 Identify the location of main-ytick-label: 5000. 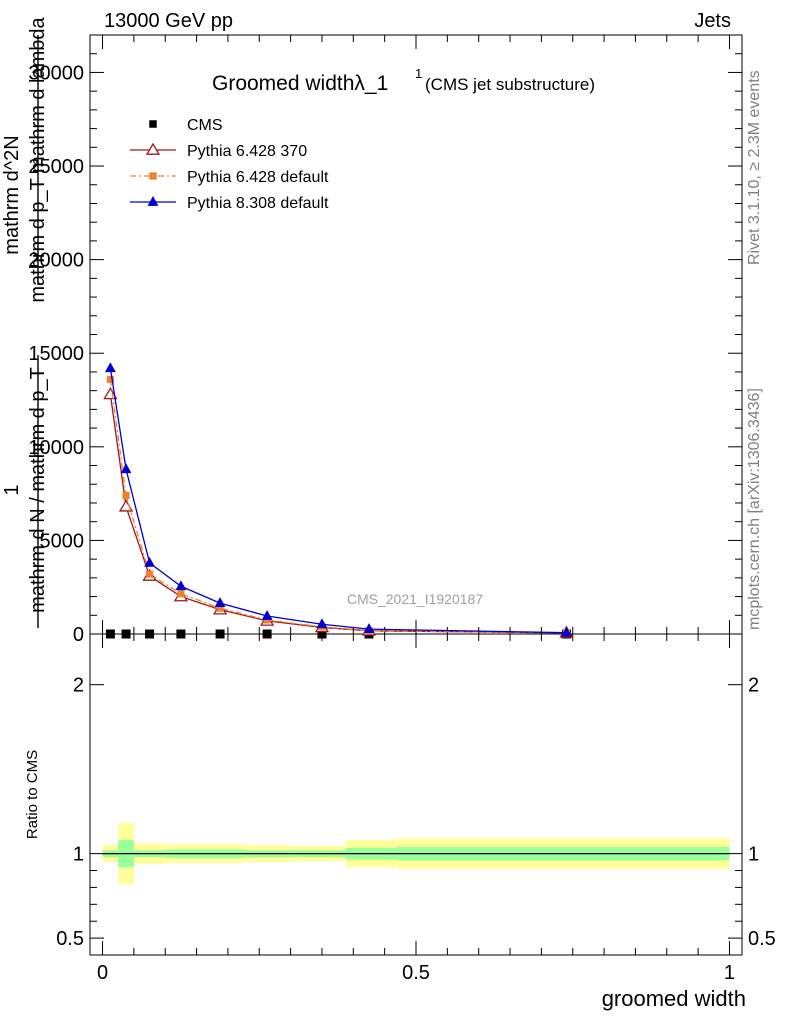
(62, 541).